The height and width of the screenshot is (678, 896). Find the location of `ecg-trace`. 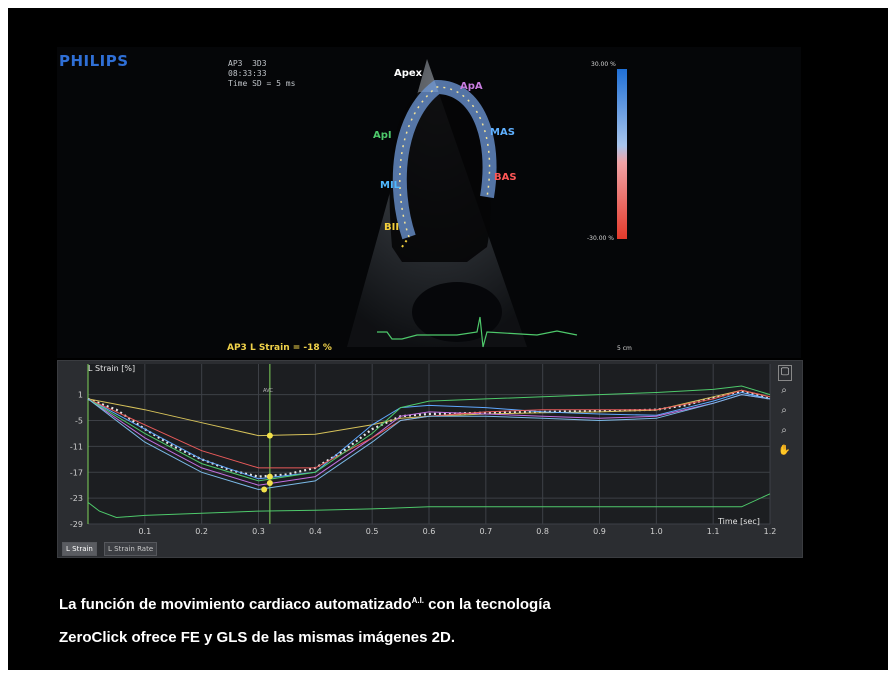

ecg-trace is located at coordinates (477, 332).